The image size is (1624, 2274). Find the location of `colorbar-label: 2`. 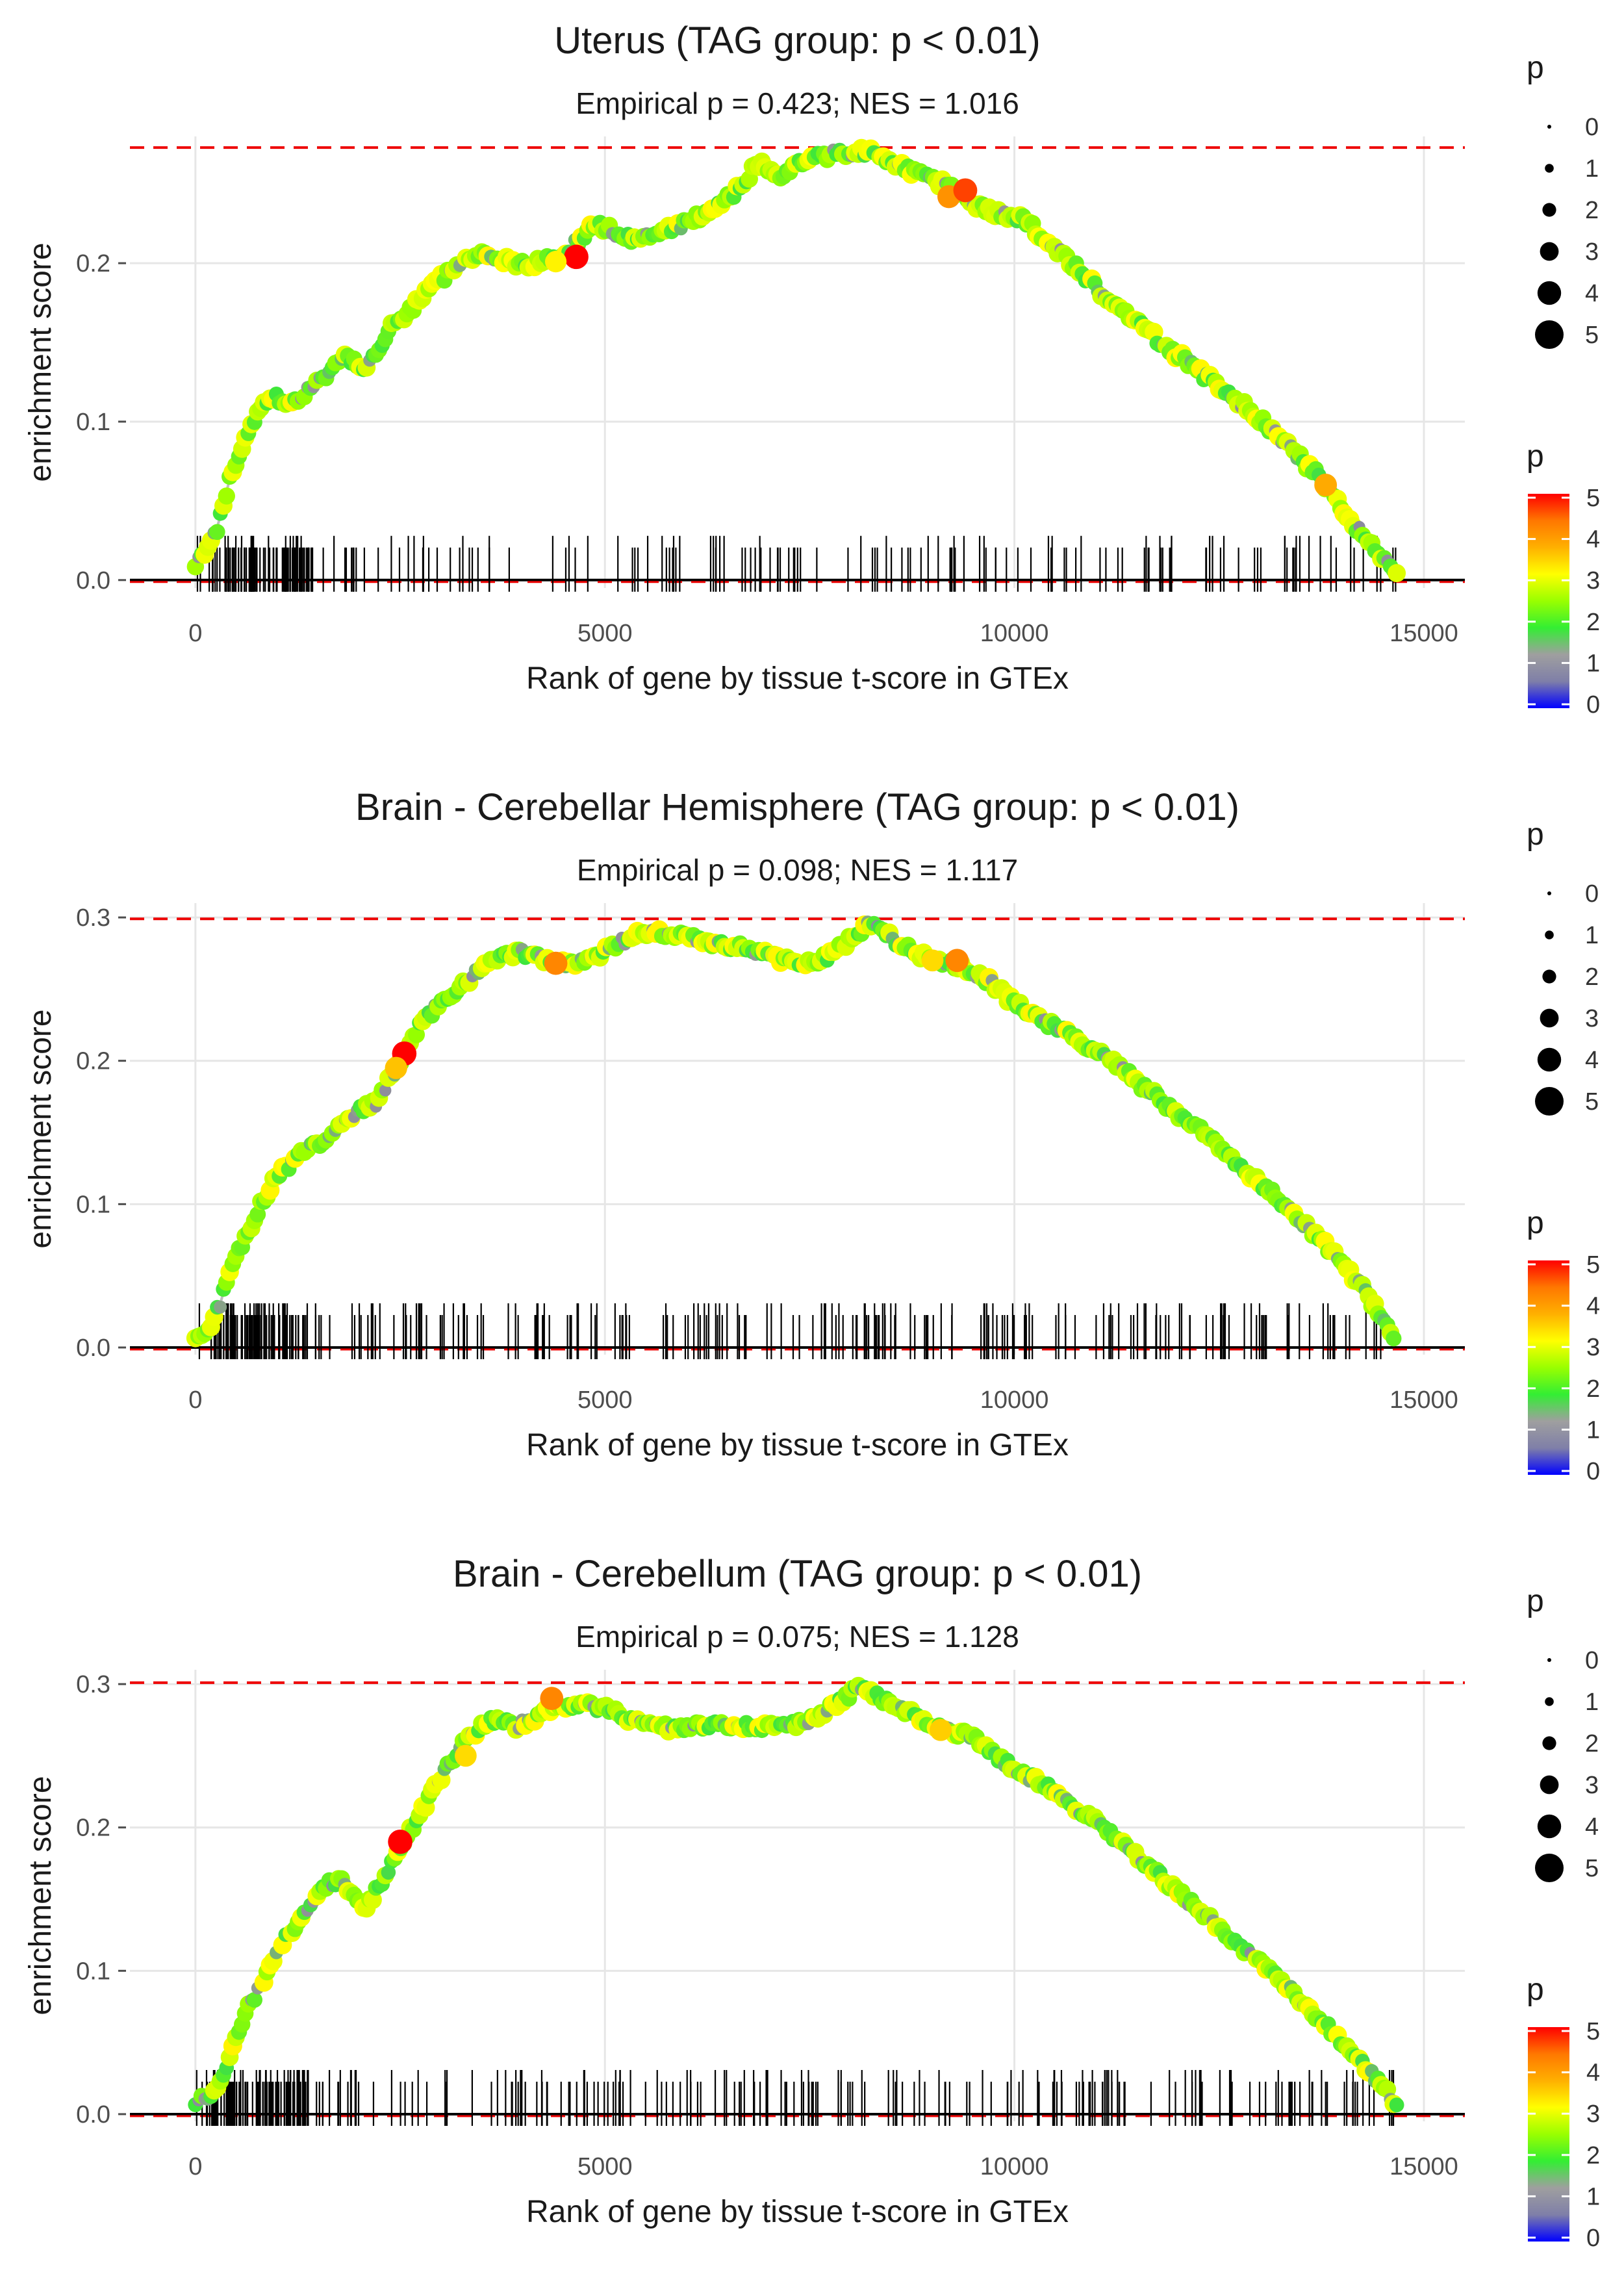

colorbar-label: 2 is located at coordinates (1593, 2155).